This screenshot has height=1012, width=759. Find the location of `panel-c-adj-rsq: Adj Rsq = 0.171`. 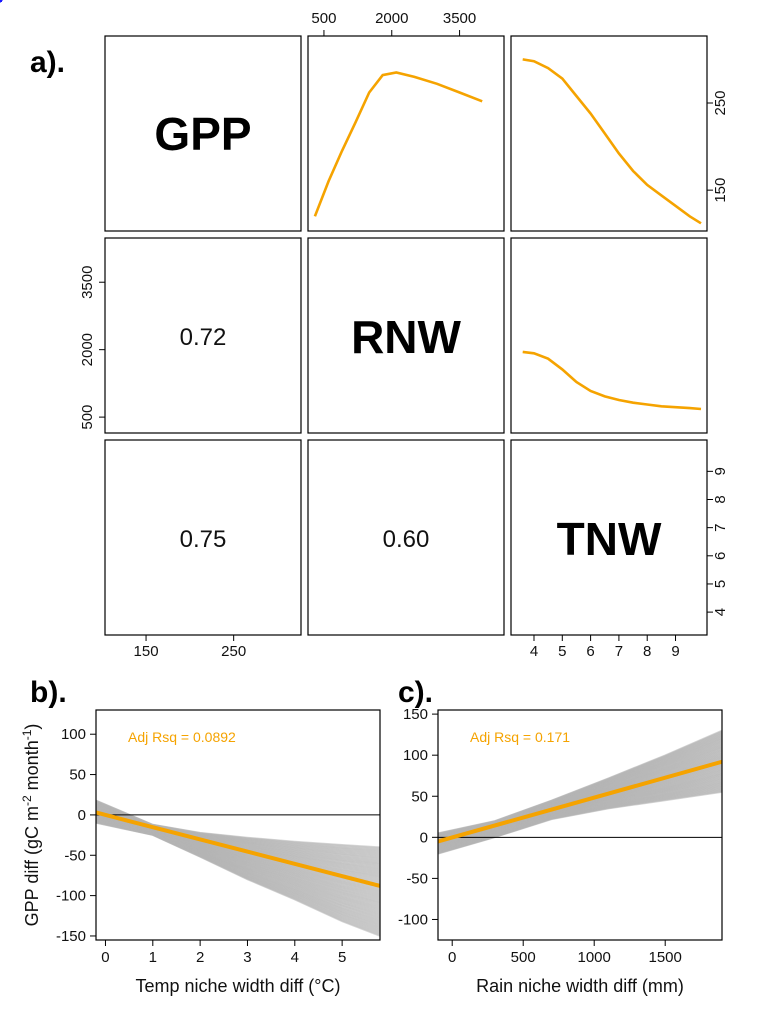

panel-c-adj-rsq: Adj Rsq = 0.171 is located at coordinates (520, 737).